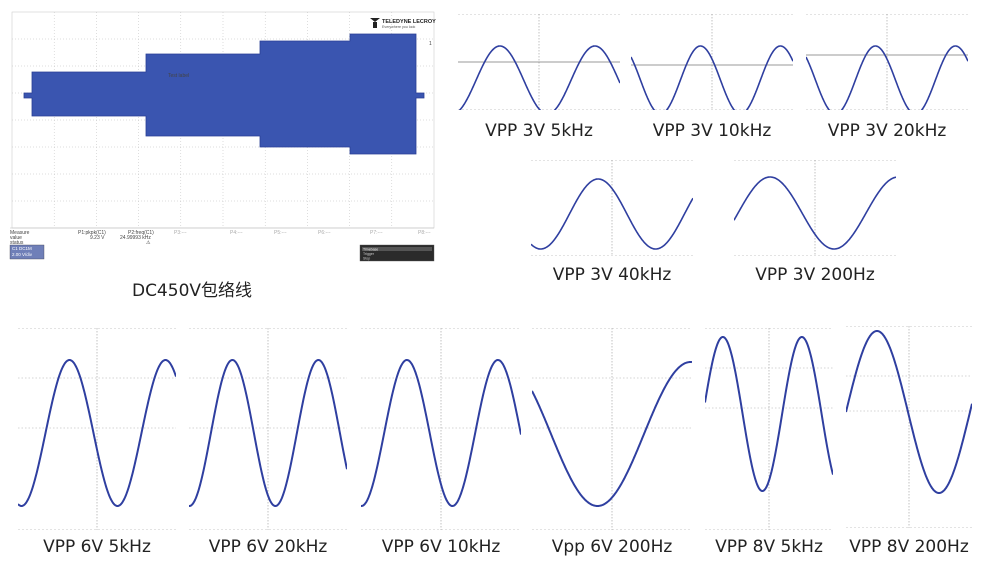 The image size is (984, 564). Describe the element at coordinates (16, 238) in the screenshot. I see `measure-row-label: value` at that location.